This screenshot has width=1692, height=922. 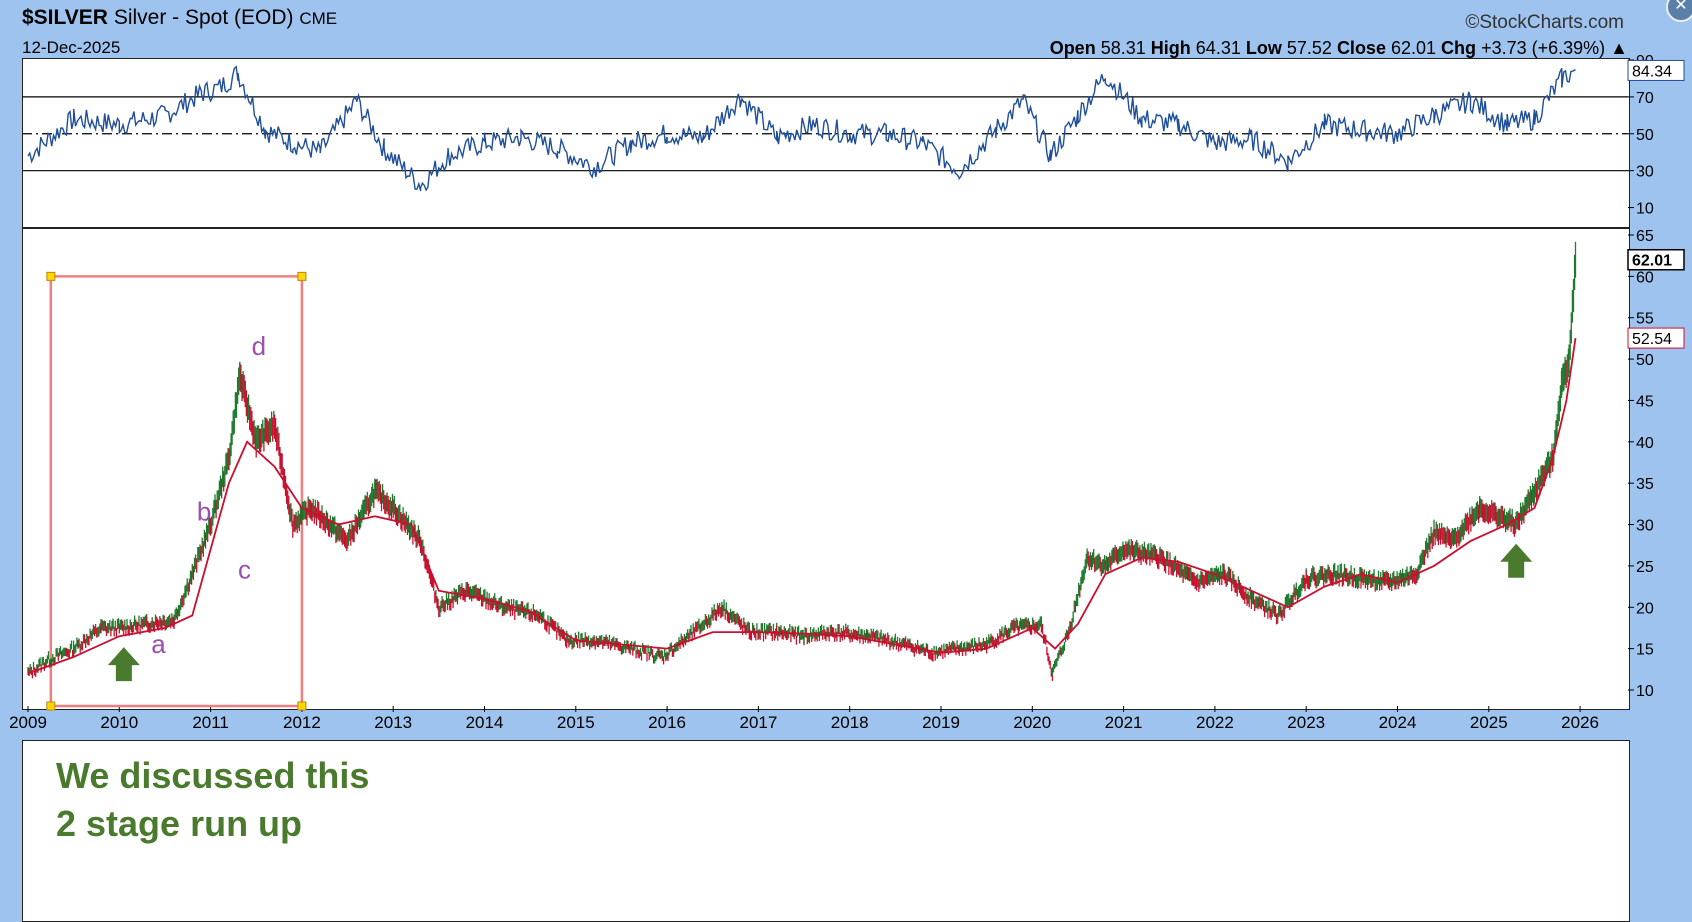 What do you see at coordinates (1306, 722) in the screenshot?
I see `x-tick-label: 2023` at bounding box center [1306, 722].